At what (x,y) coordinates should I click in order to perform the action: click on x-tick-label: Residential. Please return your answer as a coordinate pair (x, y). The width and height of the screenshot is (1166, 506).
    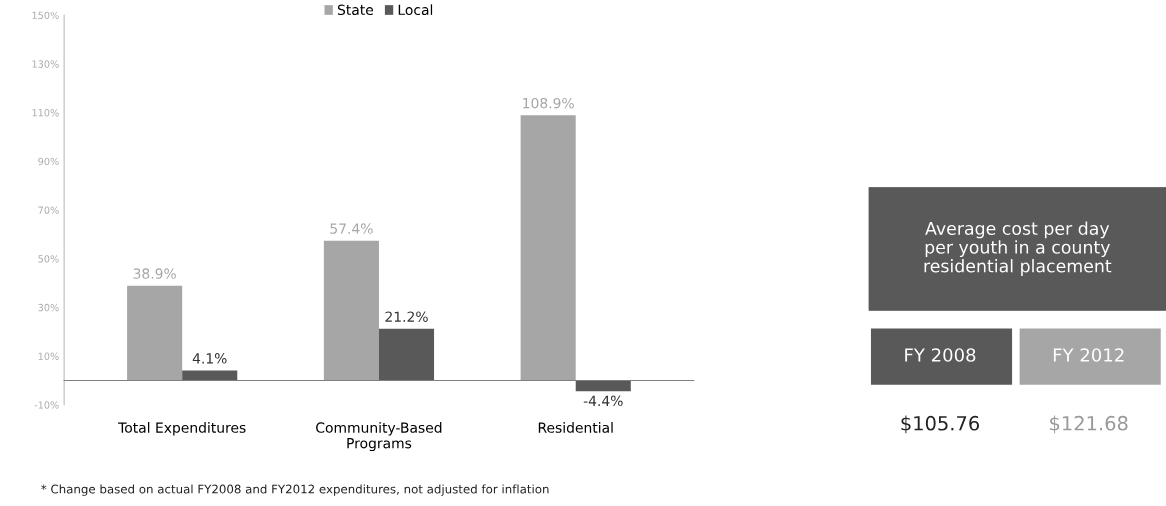
    Looking at the image, I should click on (575, 427).